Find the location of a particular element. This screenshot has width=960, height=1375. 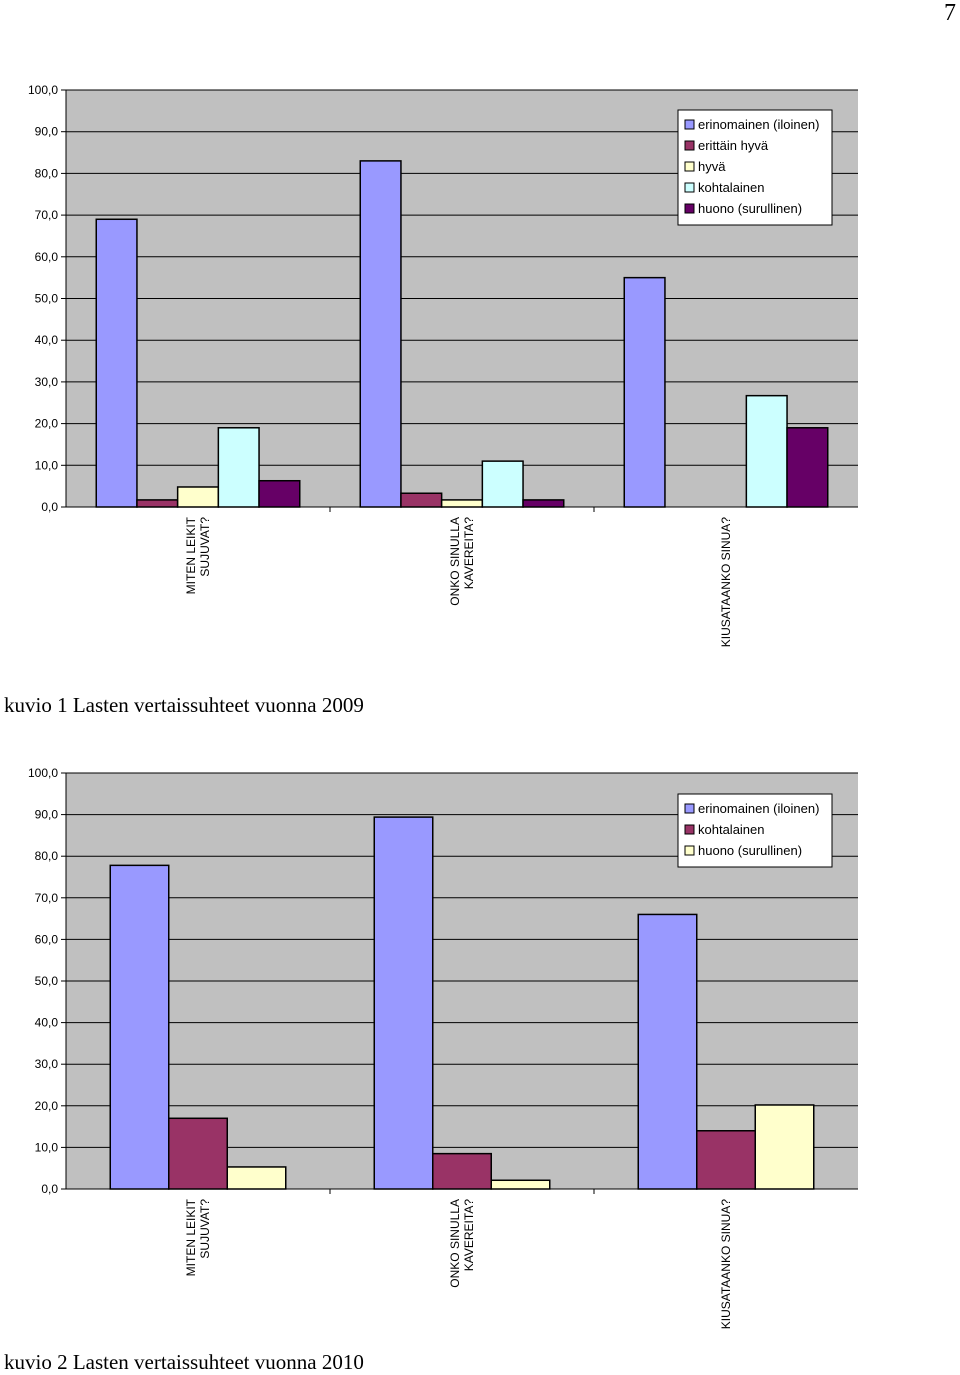

page-number: 7 is located at coordinates (950, 13).